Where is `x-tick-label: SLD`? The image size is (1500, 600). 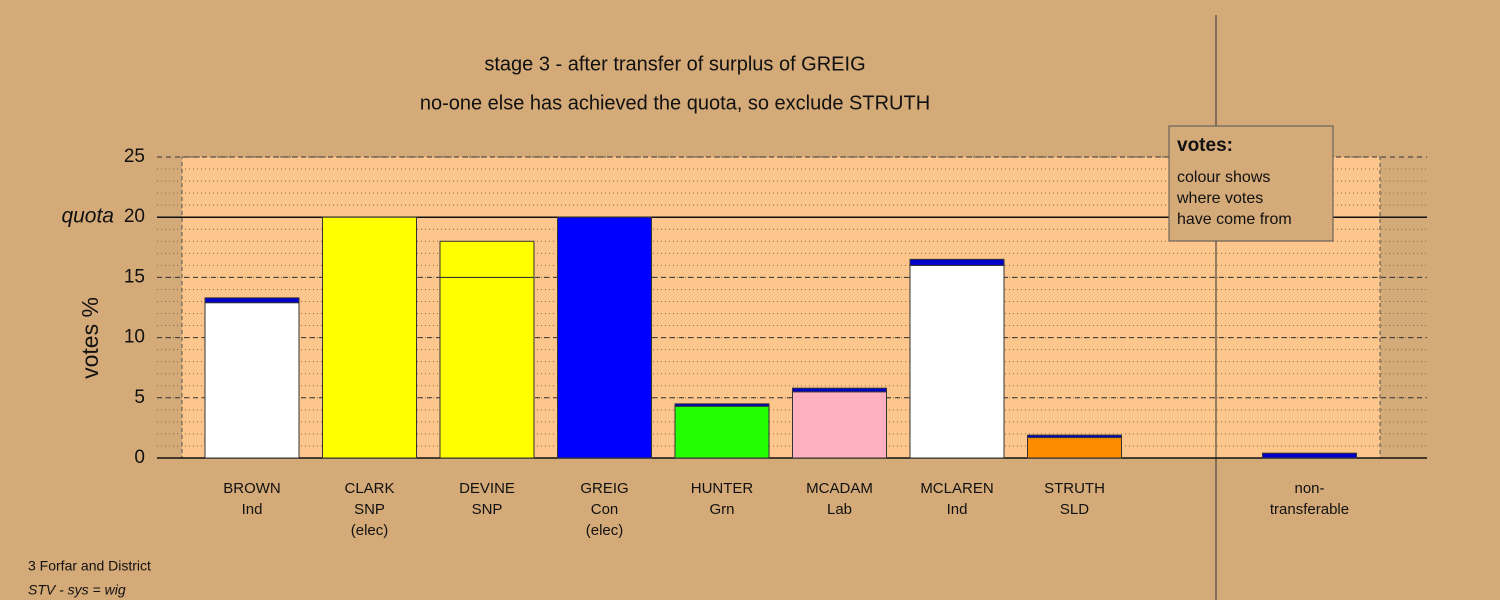
x-tick-label: SLD is located at coordinates (1074, 509).